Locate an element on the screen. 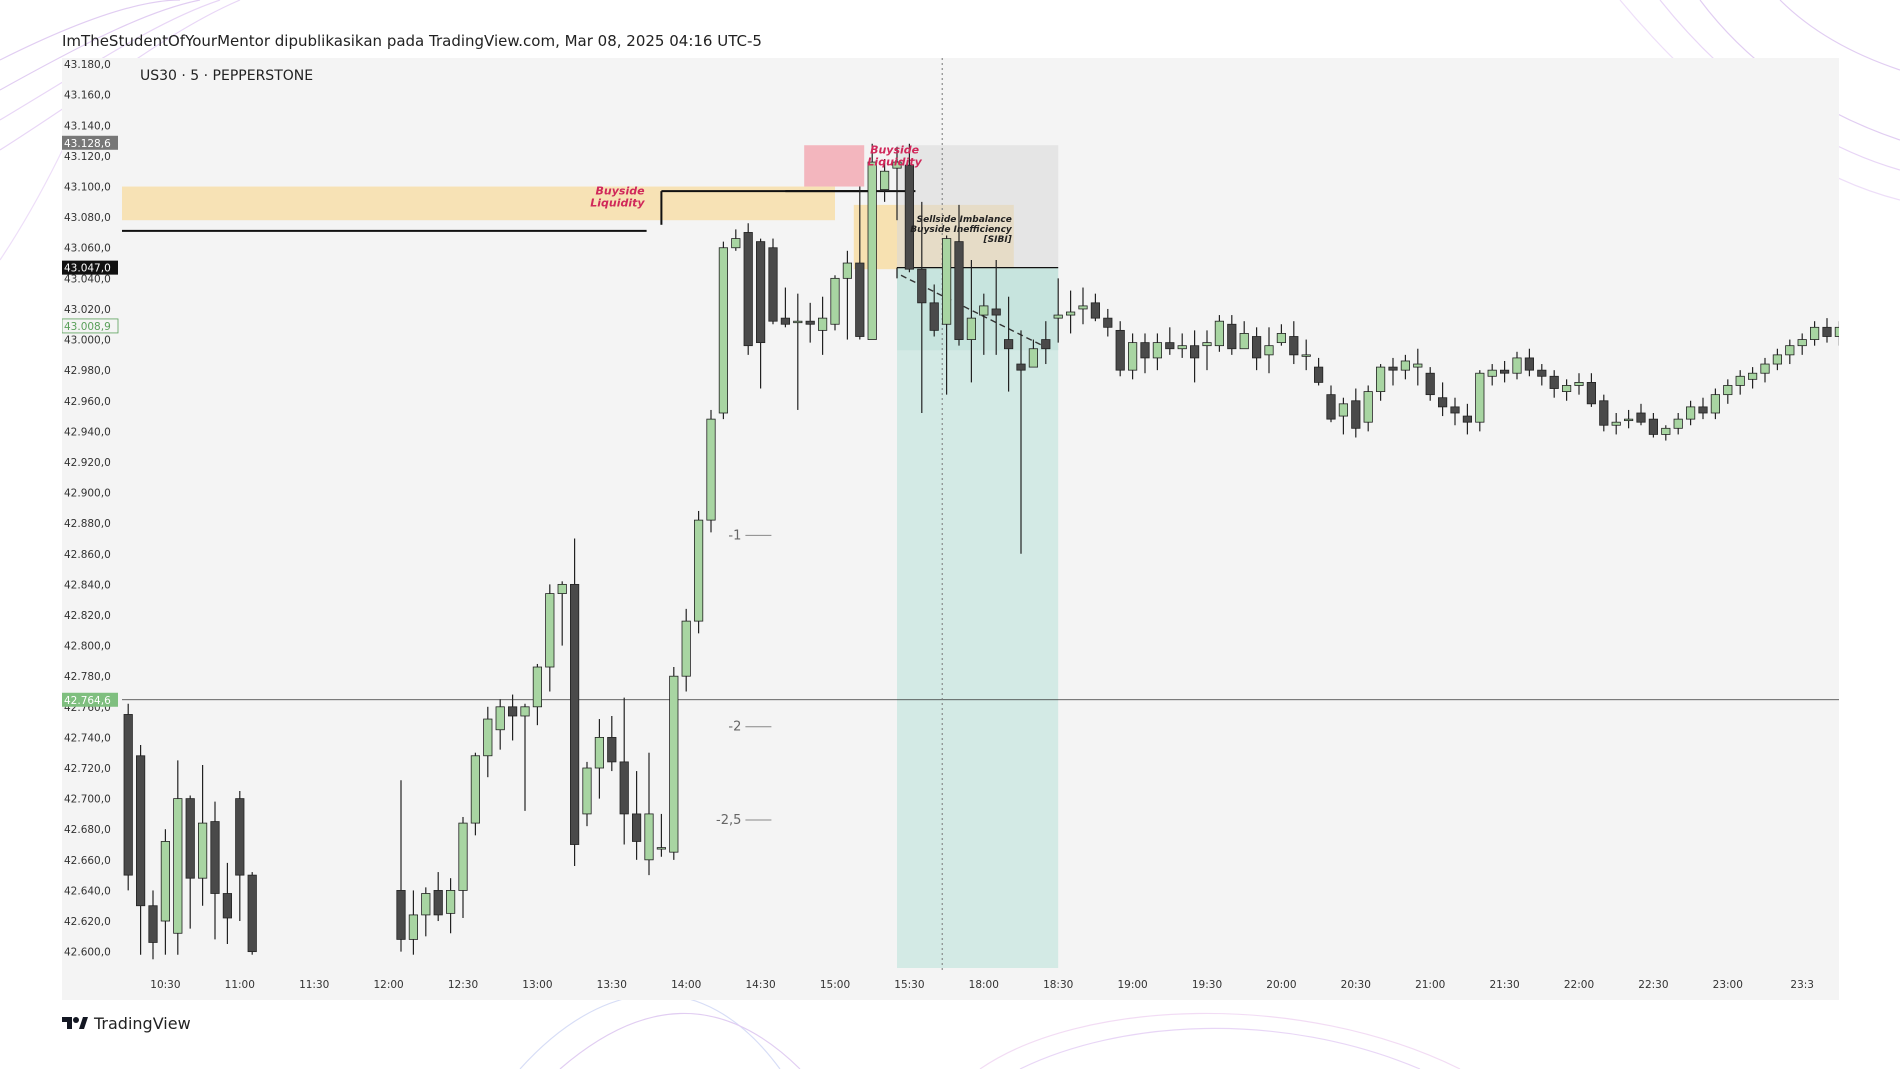 This screenshot has width=1900, height=1069. time-tick-label: 21:00 is located at coordinates (1430, 985).